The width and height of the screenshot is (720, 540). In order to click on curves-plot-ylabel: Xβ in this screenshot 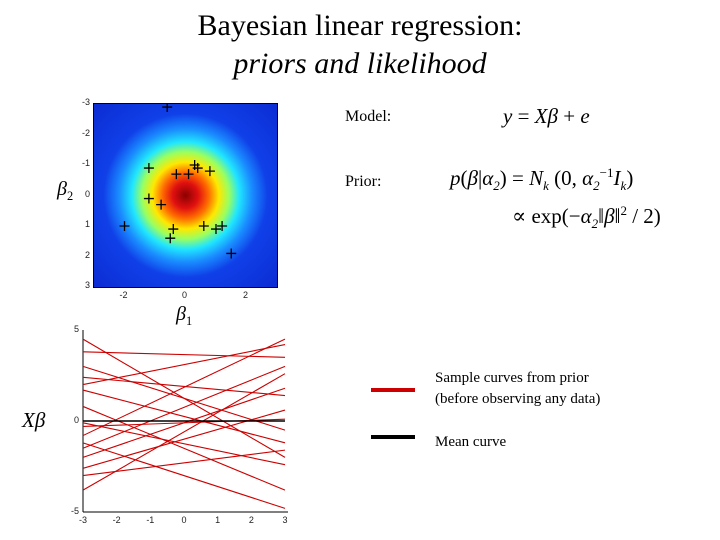, I will do `click(34, 420)`.